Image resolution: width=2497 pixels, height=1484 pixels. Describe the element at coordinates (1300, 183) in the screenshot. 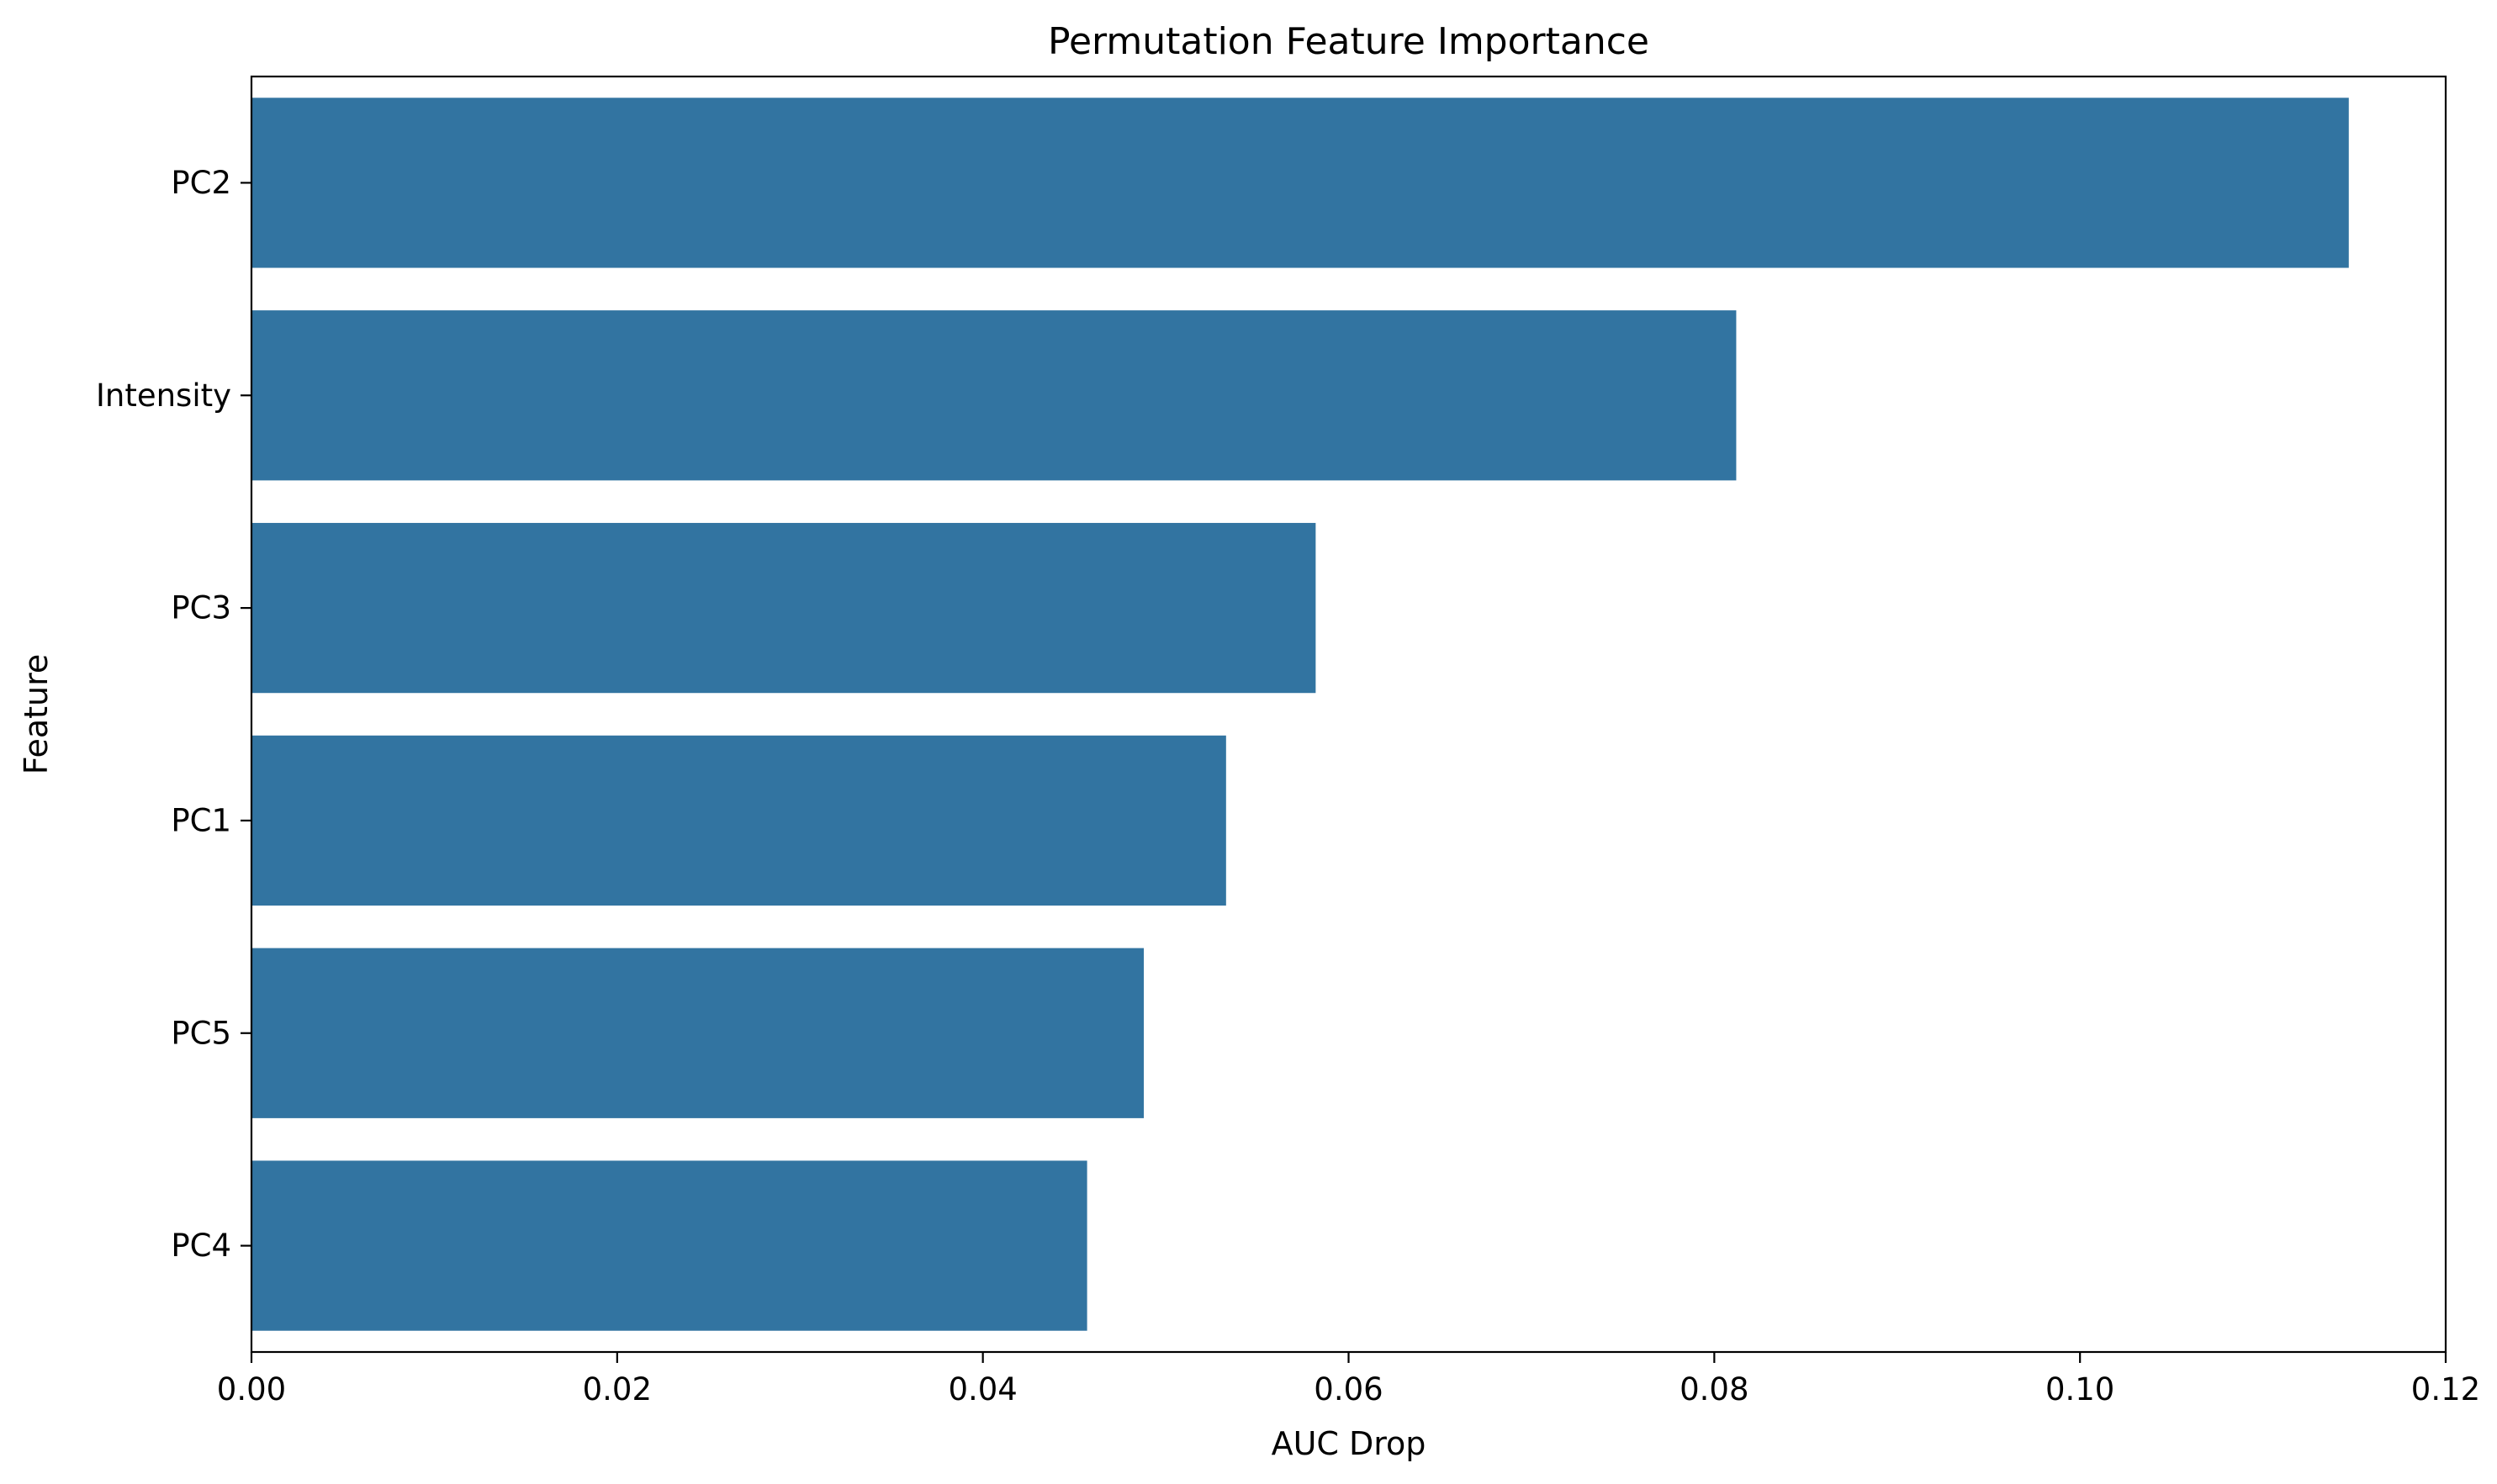

I see `bar-pc2` at that location.